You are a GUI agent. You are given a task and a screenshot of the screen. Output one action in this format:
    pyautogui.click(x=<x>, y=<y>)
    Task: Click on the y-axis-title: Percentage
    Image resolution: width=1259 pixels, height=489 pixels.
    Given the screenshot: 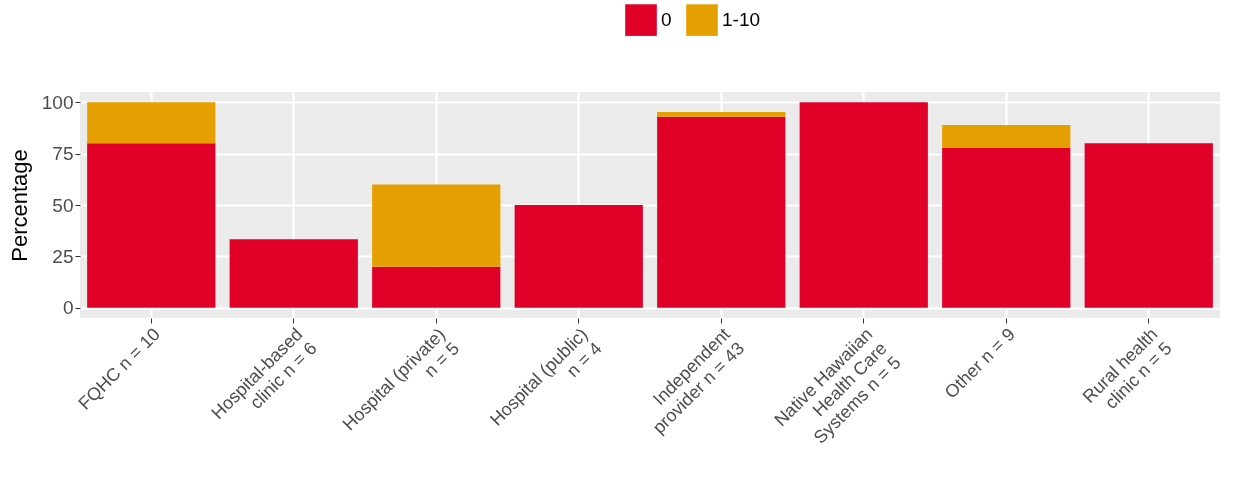 What is the action you would take?
    pyautogui.click(x=19, y=205)
    